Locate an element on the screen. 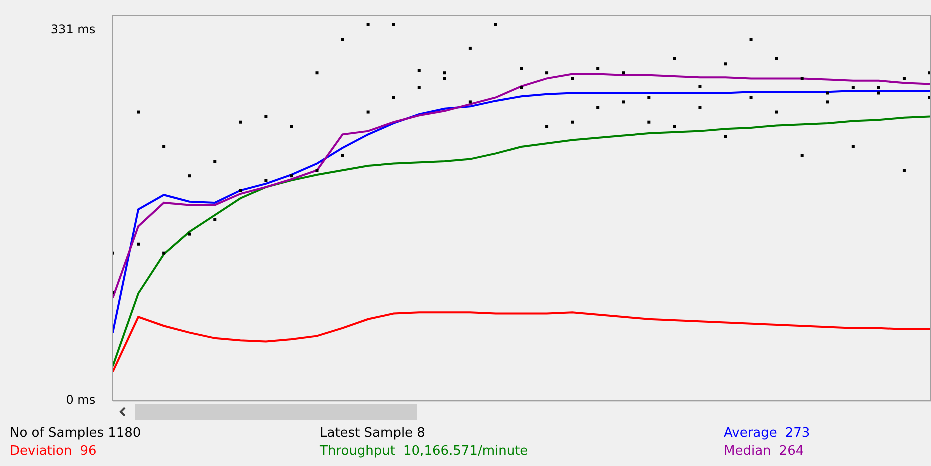 Image resolution: width=931 pixels, height=466 pixels. text: Throughput is located at coordinates (358, 451).